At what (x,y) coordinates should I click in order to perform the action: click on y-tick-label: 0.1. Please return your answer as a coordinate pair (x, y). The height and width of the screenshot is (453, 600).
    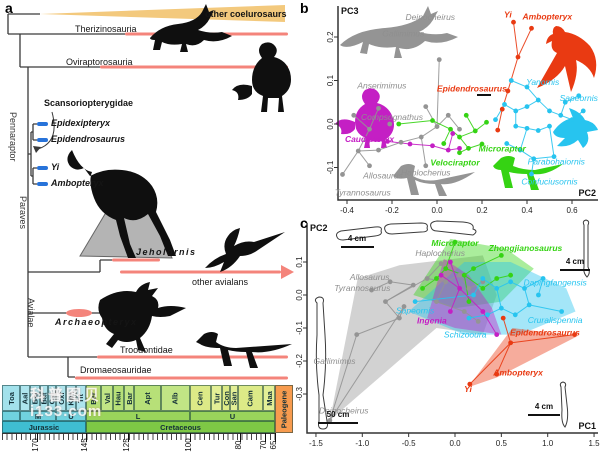
    Looking at the image, I should click on (330, 80).